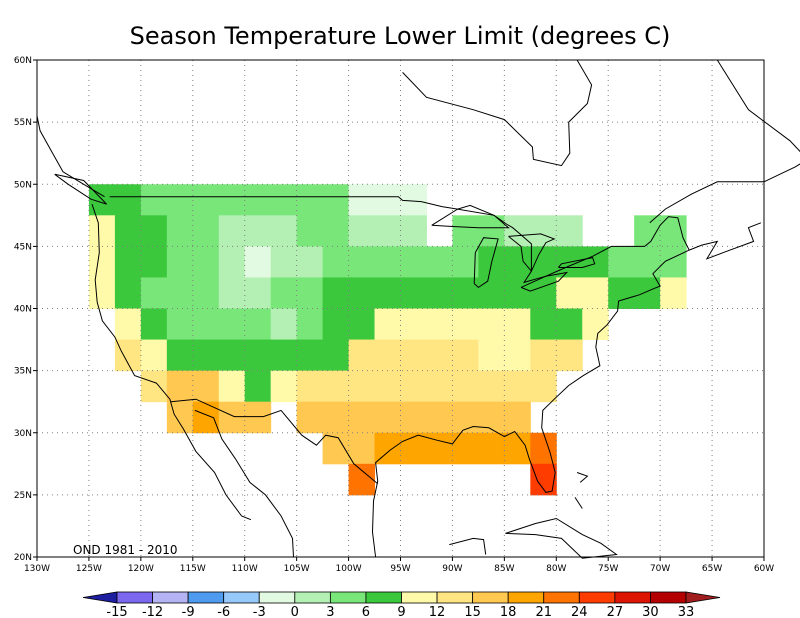 The height and width of the screenshot is (618, 800). Describe the element at coordinates (23, 496) in the screenshot. I see `lat-tick-label: 25N` at that location.